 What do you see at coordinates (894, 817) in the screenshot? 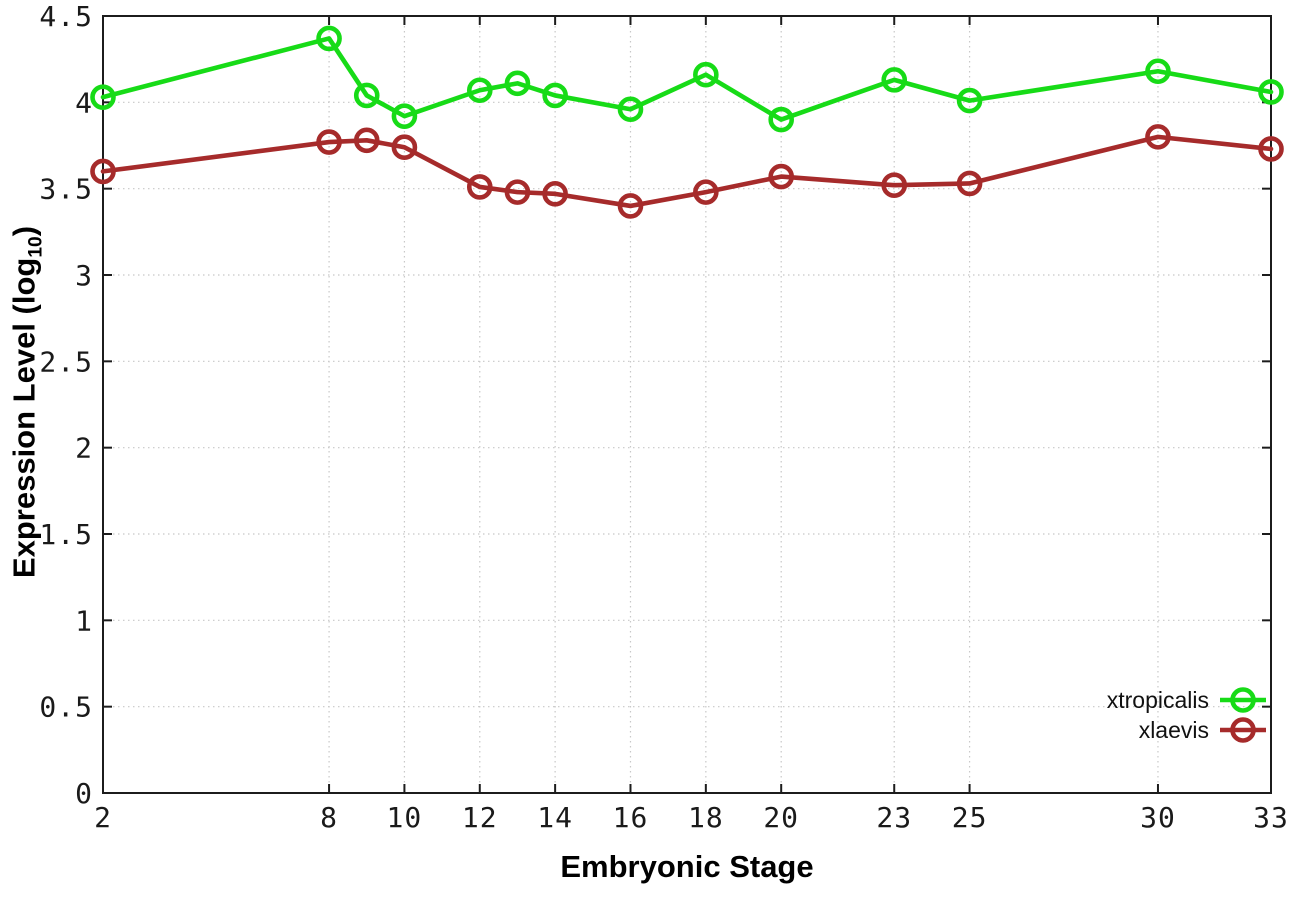
I see `x-tick-label: 23` at bounding box center [894, 817].